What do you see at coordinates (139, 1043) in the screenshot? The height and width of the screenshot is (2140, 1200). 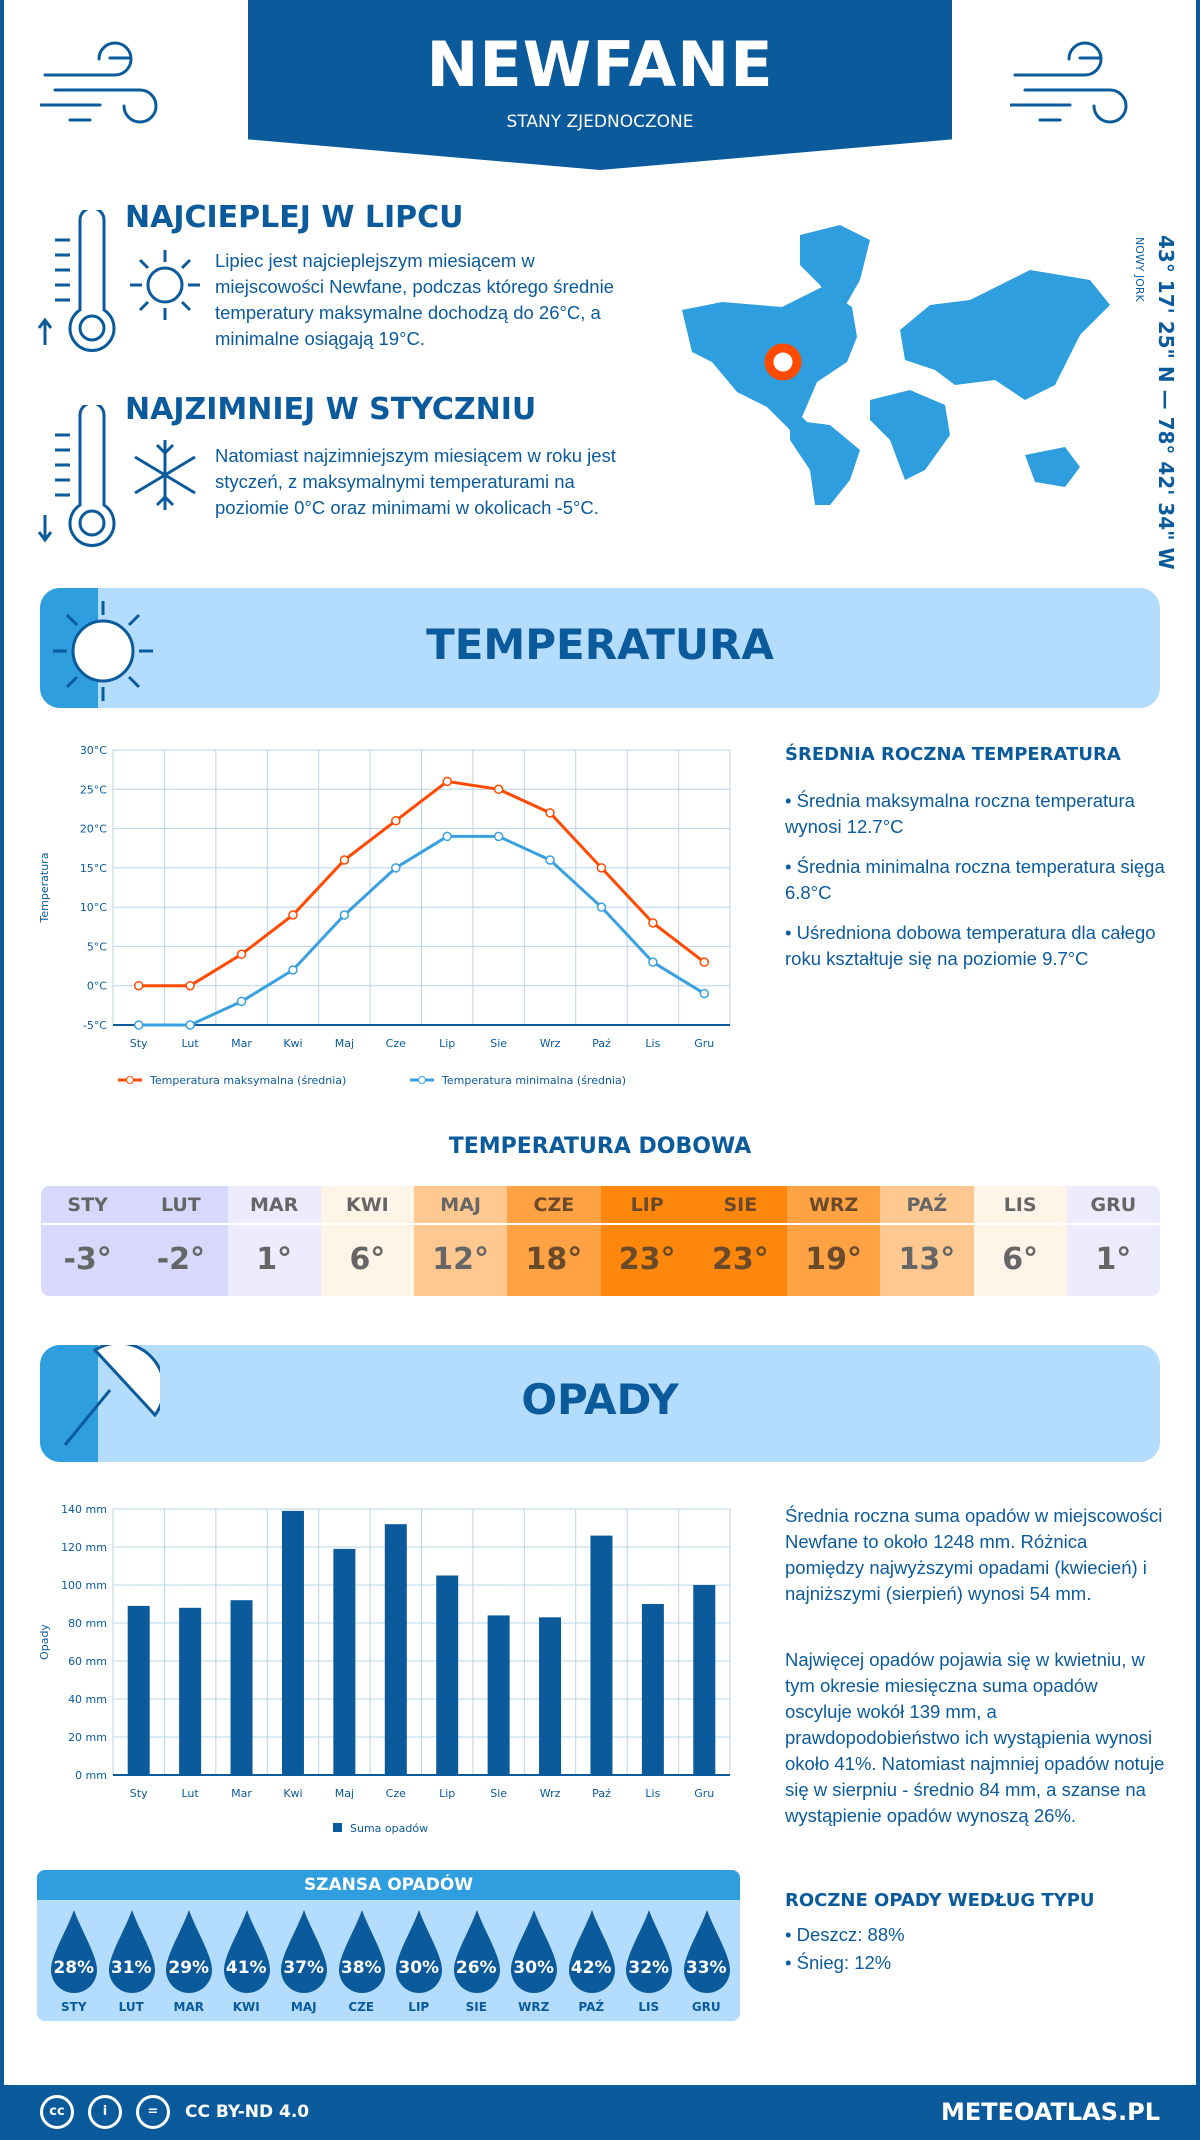 I see `x-tick-label: Sty` at bounding box center [139, 1043].